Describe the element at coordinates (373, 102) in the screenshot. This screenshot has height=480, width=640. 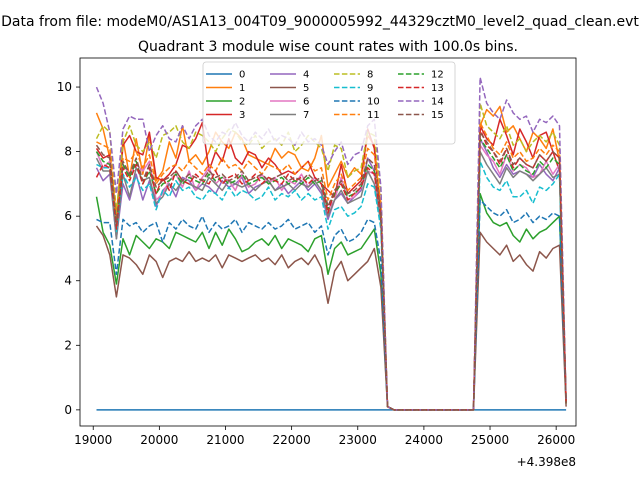
I see `legend-label-10: 10` at that location.